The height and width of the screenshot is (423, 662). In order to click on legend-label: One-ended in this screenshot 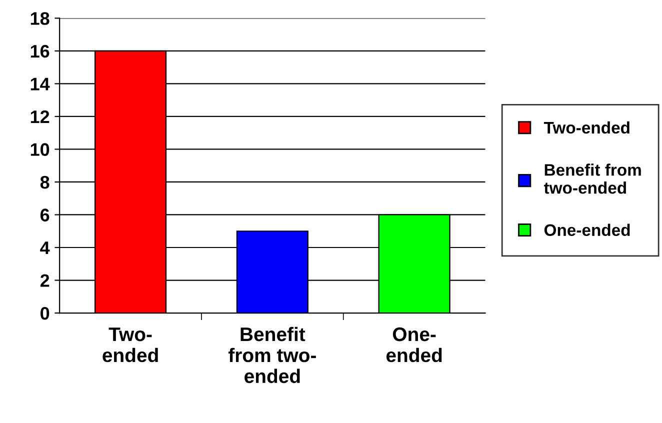, I will do `click(587, 230)`.